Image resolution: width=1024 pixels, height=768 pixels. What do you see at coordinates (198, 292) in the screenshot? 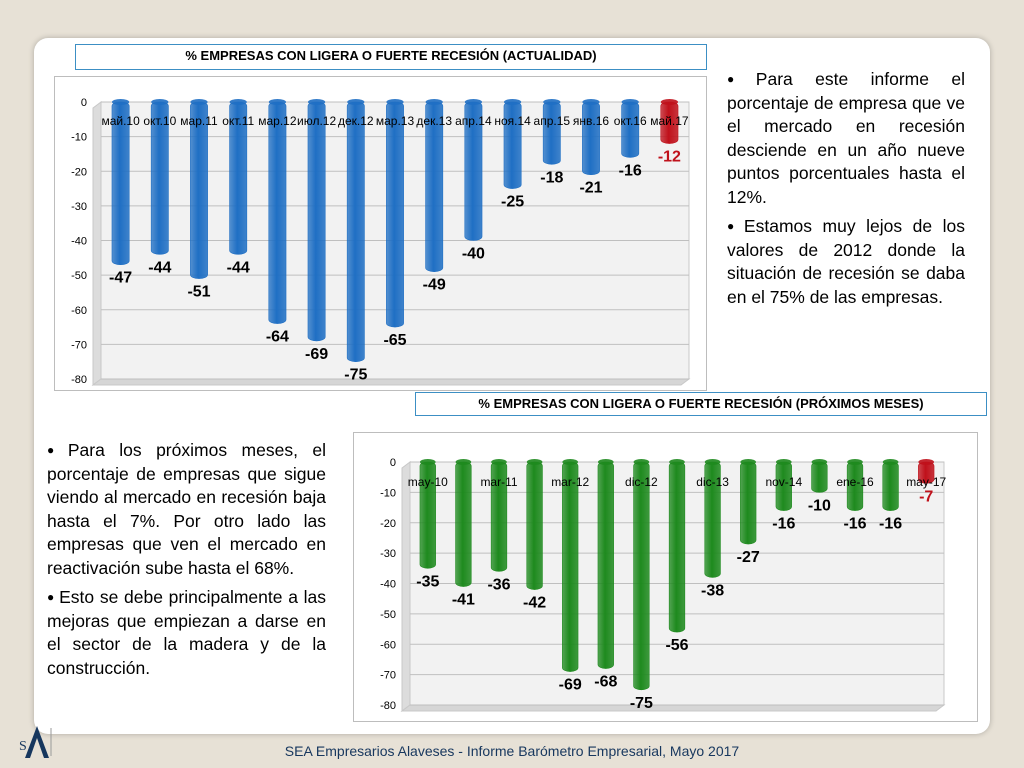
I see `data-label: -51` at bounding box center [198, 292].